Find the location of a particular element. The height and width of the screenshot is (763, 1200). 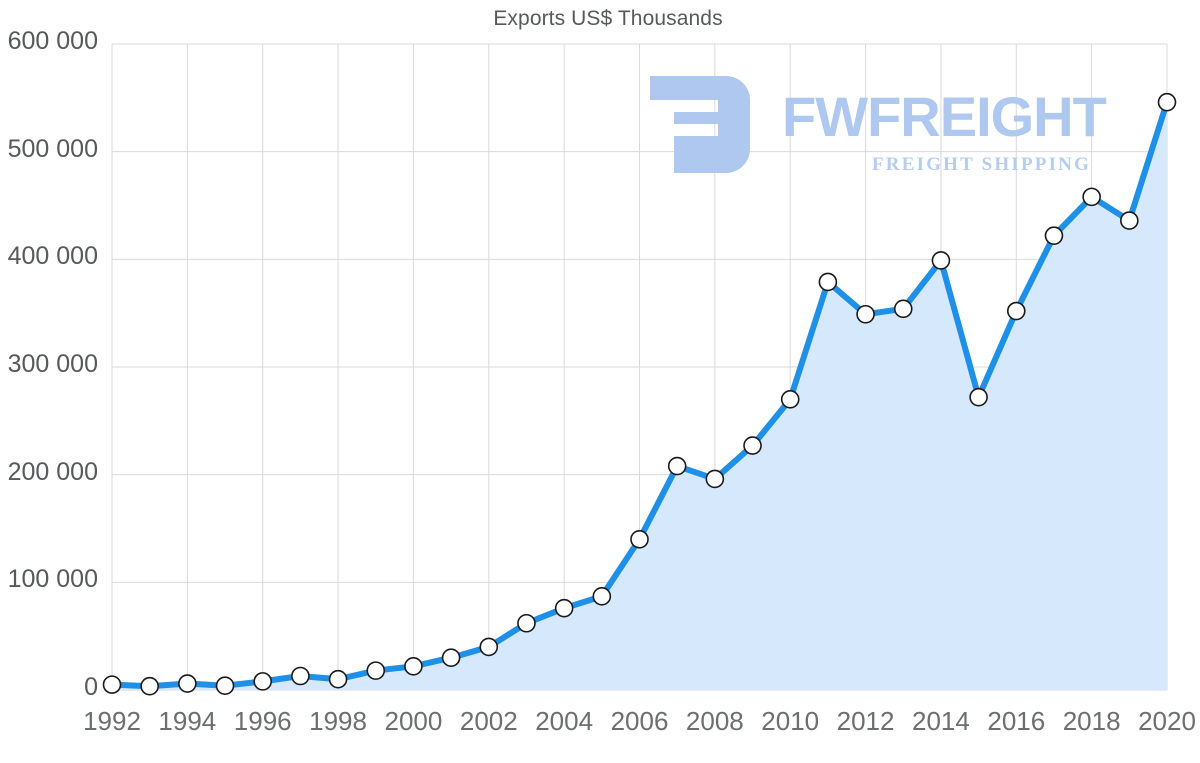

x-axis-tick-label: 2020 is located at coordinates (1167, 721).